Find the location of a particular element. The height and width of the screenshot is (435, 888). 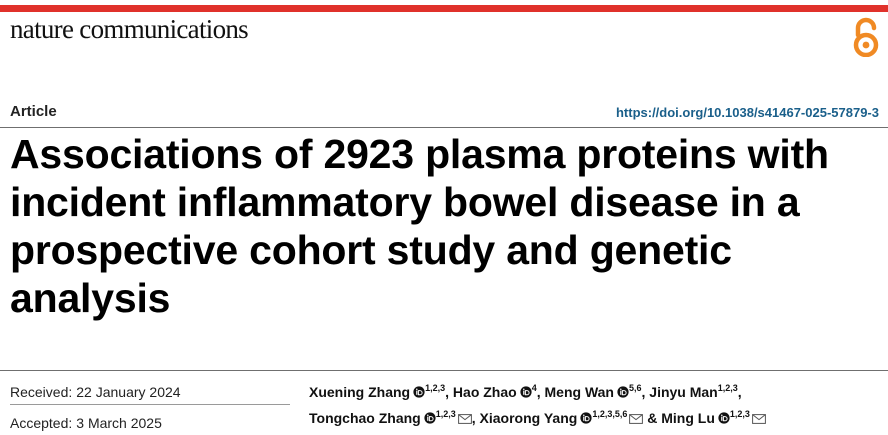

open-access-lock-icon is located at coordinates (866, 37).